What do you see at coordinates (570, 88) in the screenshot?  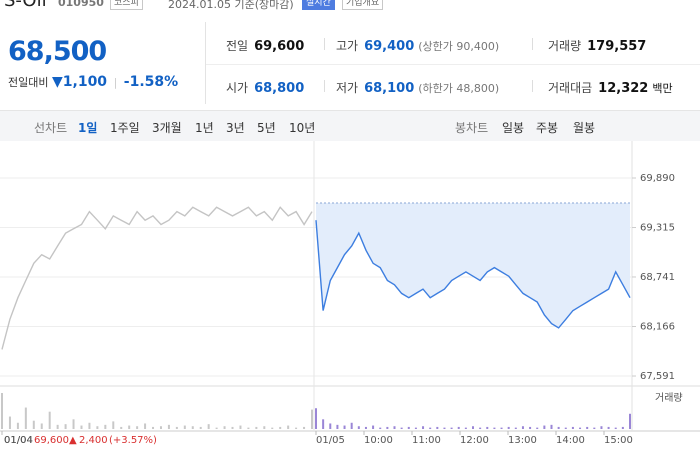 I see `label: 거래대금` at bounding box center [570, 88].